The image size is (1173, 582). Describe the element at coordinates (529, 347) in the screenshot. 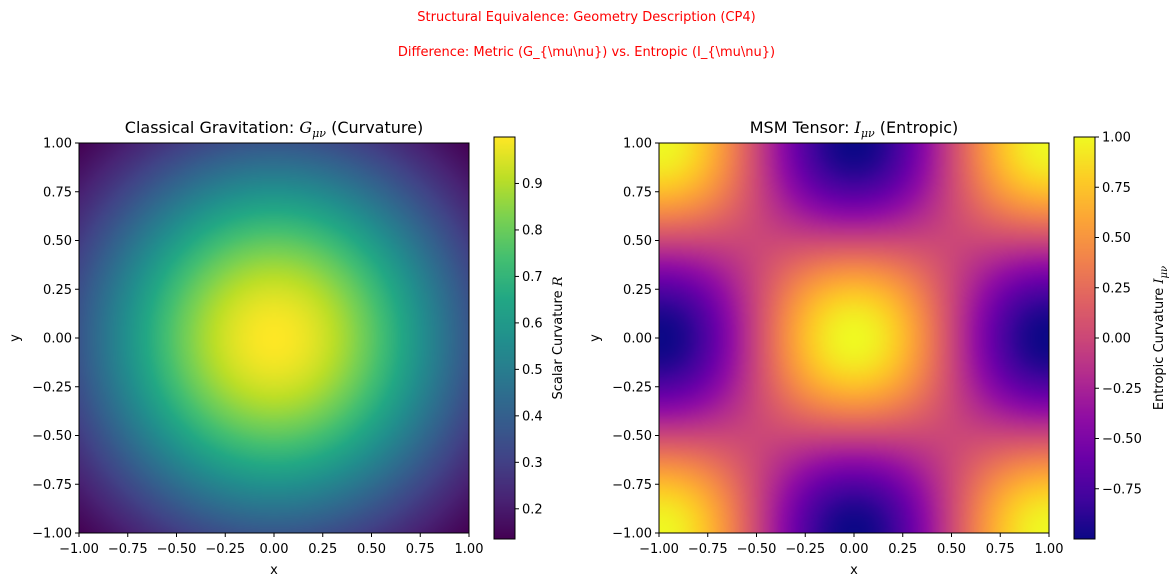

I see `left-colorbar-ticks: 0.2 0.3 0.4 0.5 0.6 0.7 0.8 0.9` at that location.